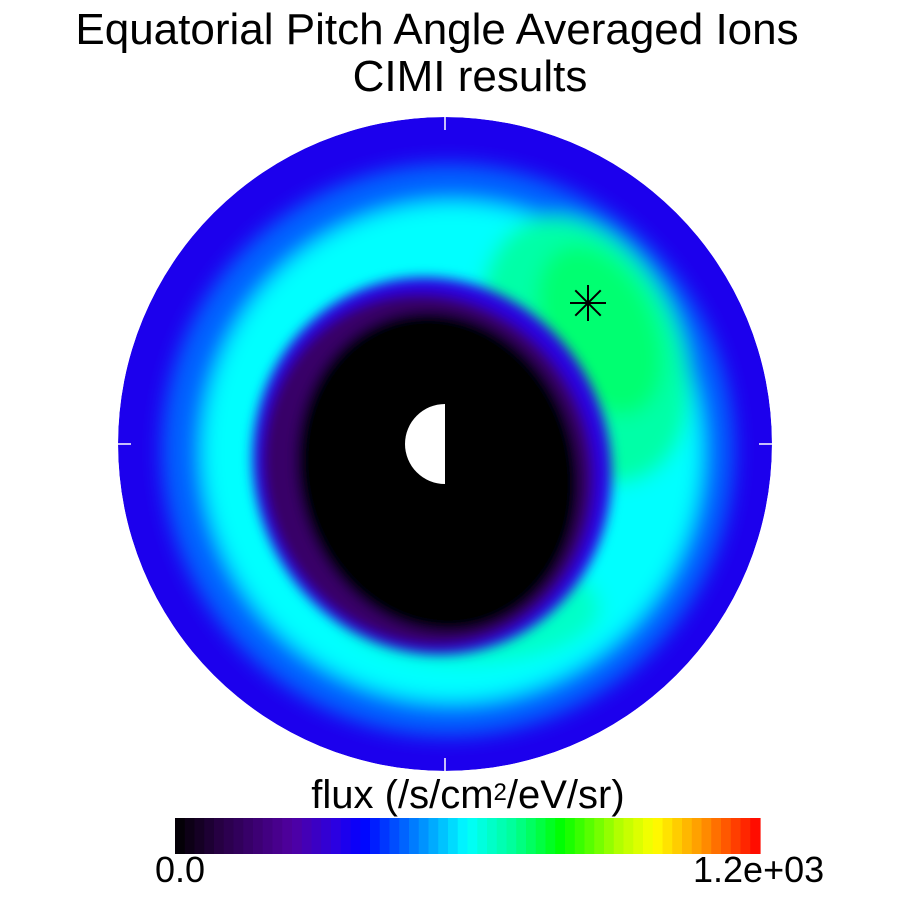  Describe the element at coordinates (465, 444) in the screenshot. I see `earth-nightside-marker` at that location.